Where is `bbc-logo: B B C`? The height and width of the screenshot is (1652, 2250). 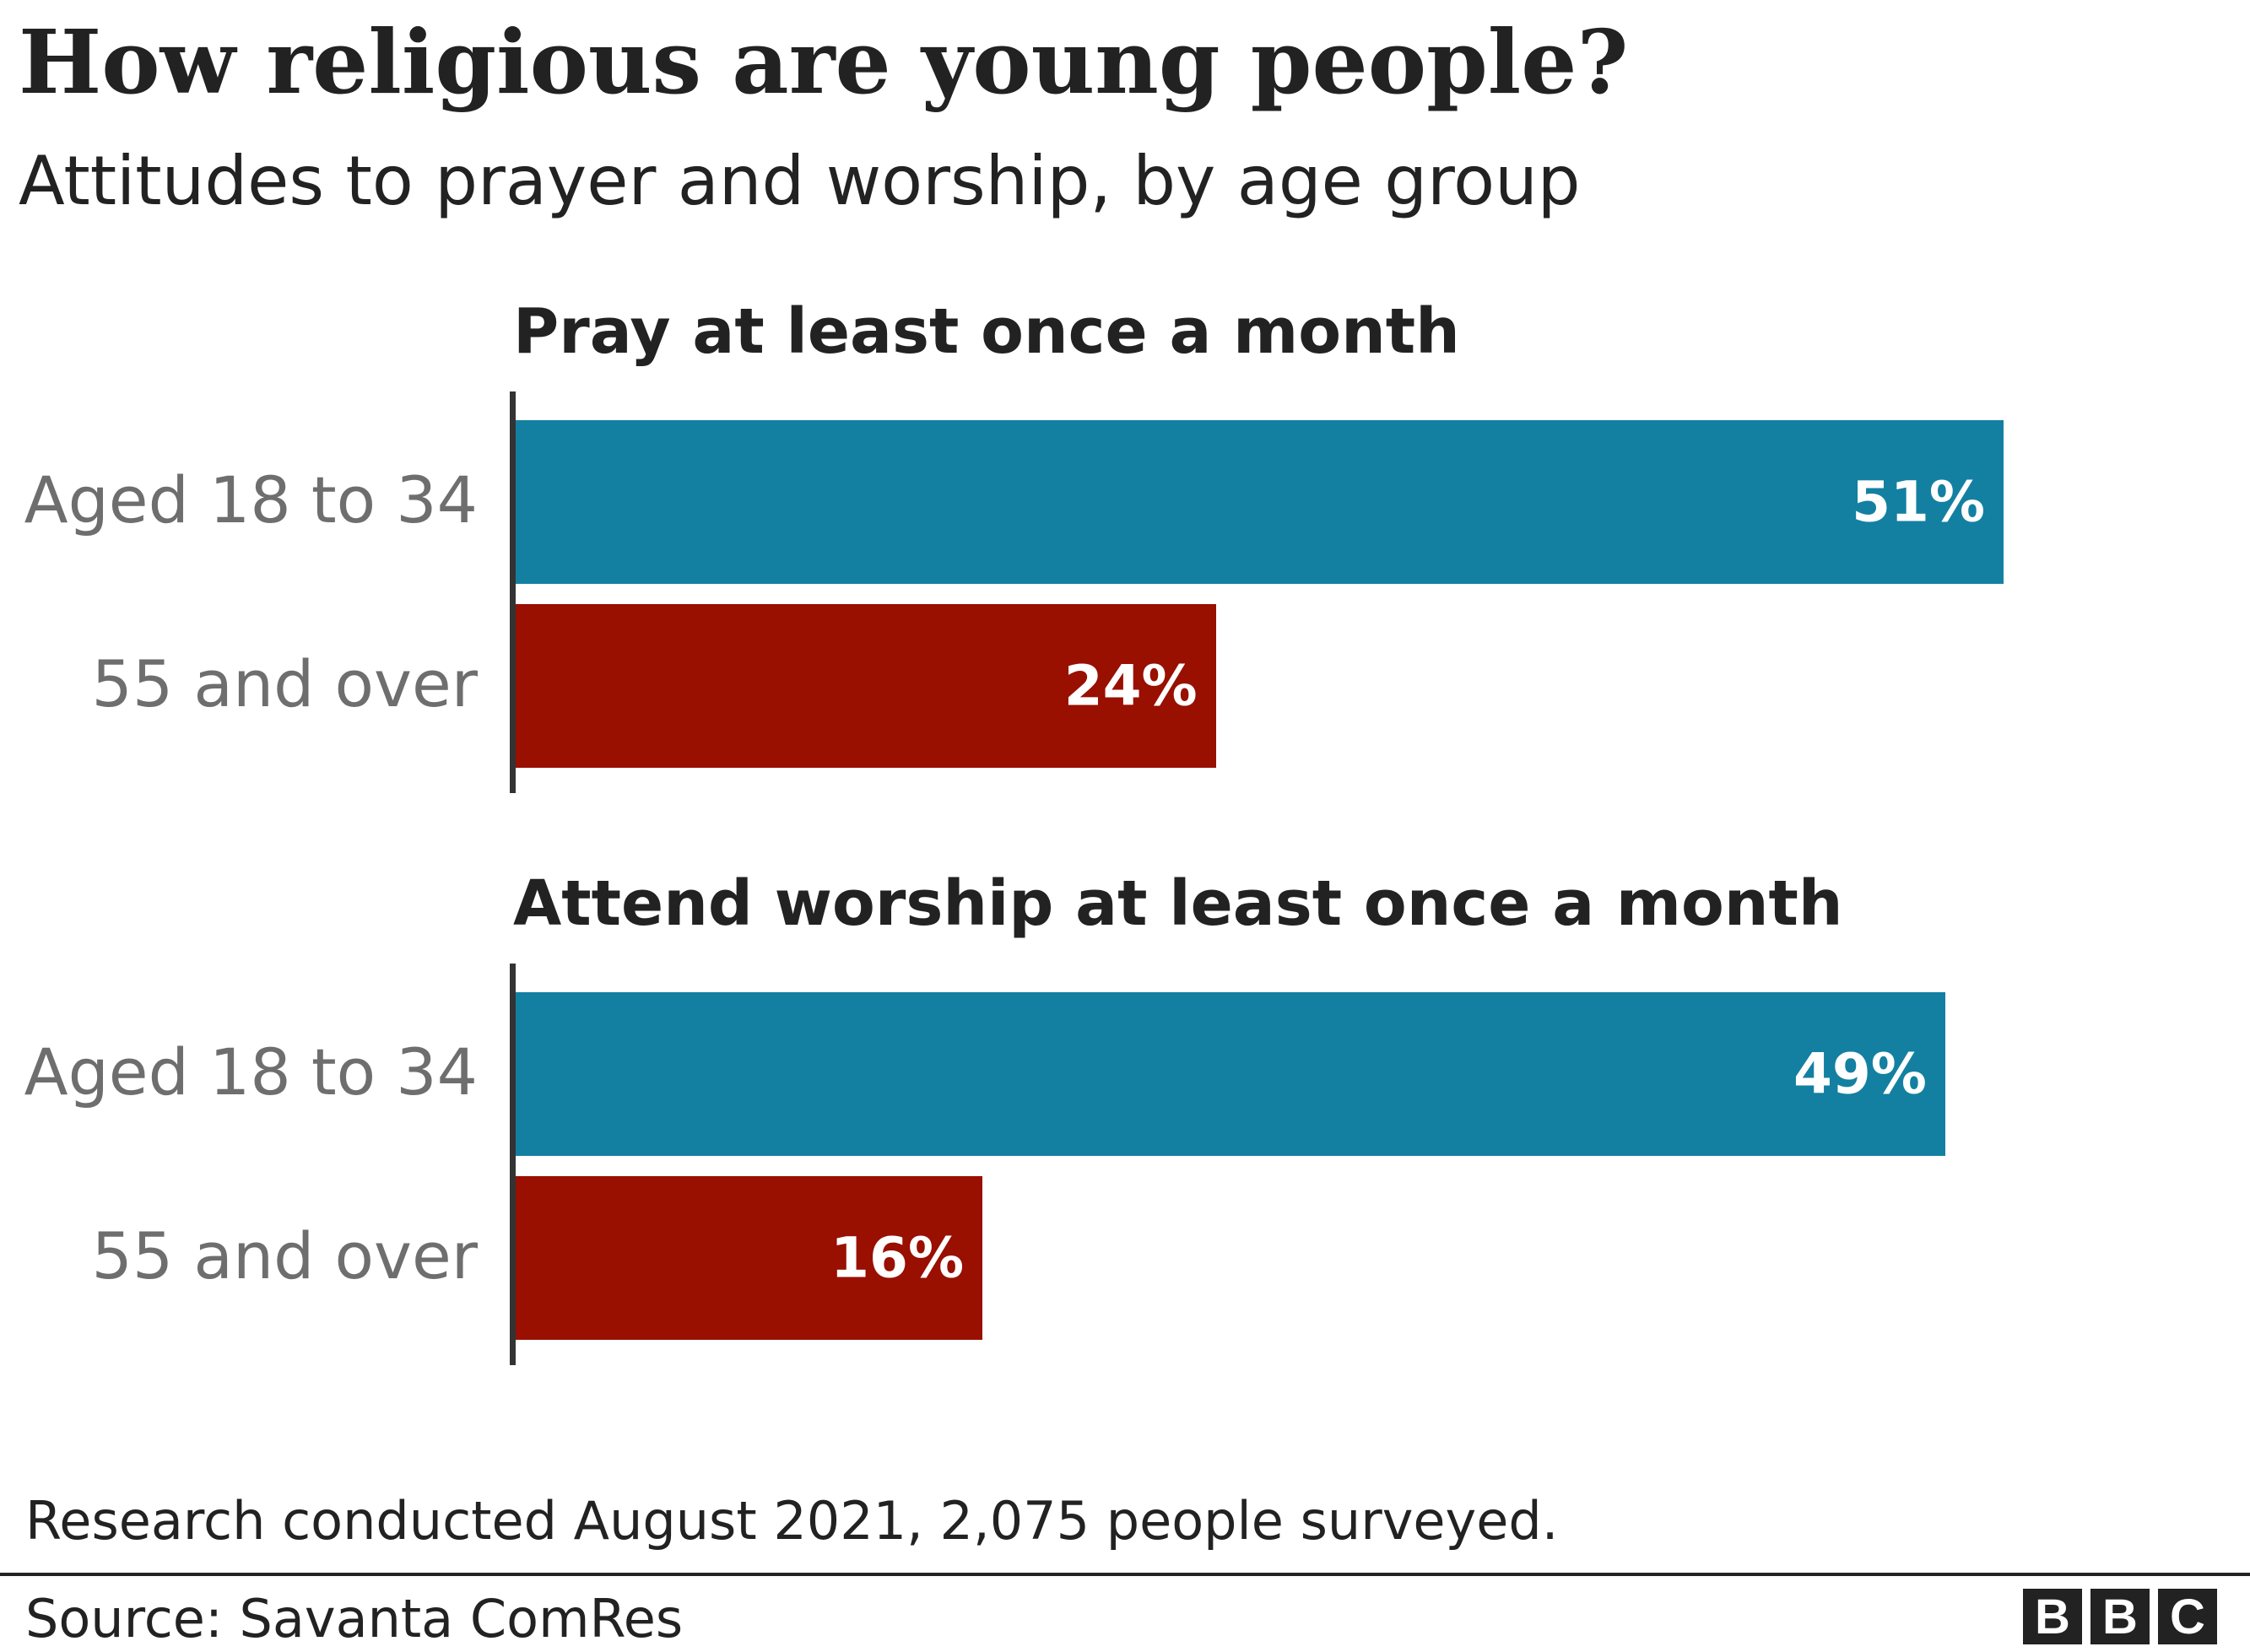
bbc-logo: B B C is located at coordinates (2120, 1616).